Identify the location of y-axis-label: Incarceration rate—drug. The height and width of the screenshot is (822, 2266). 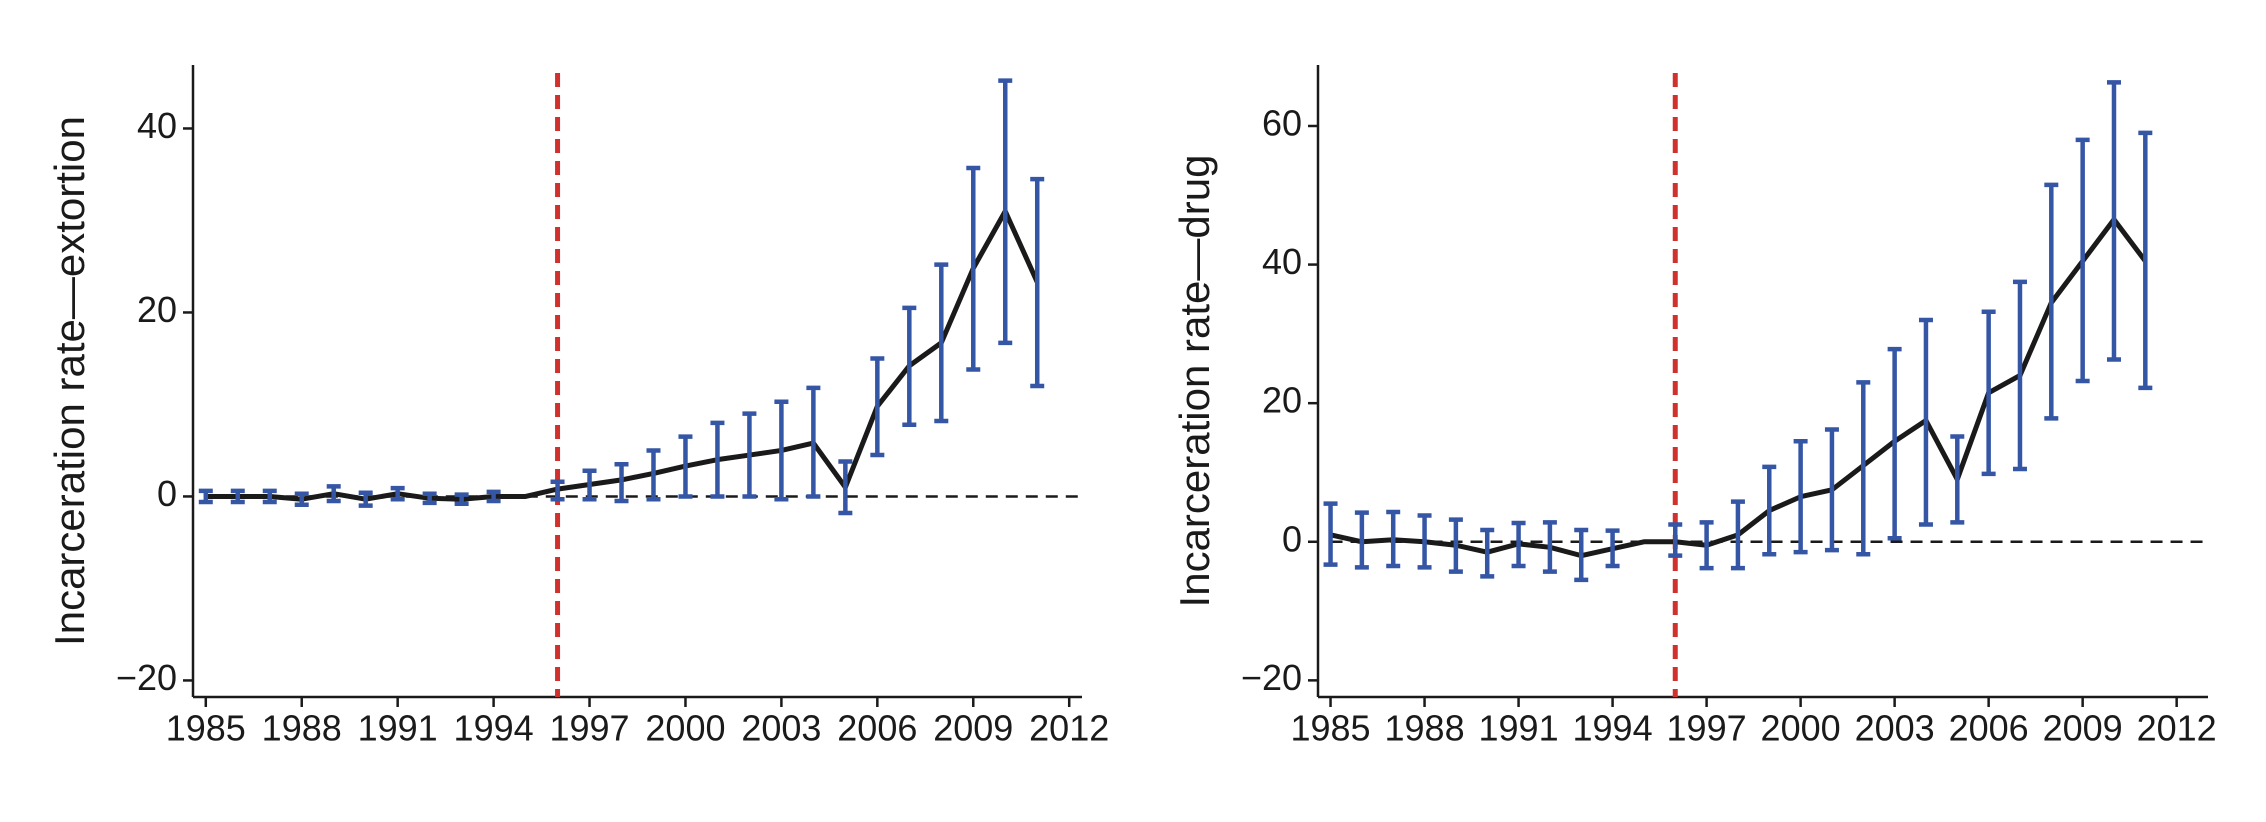
(1194, 381).